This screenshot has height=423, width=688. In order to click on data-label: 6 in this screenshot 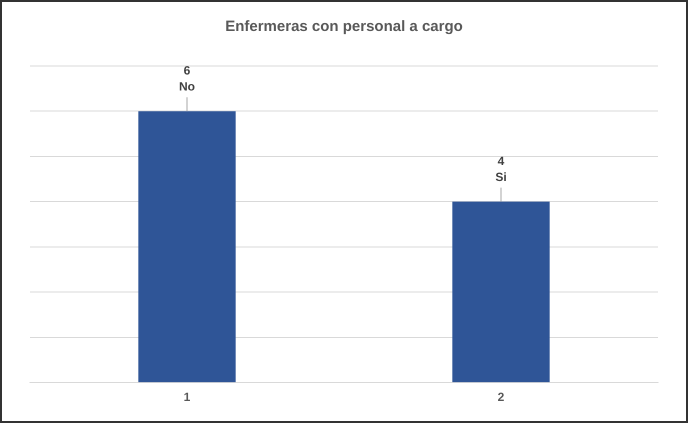, I will do `click(187, 71)`.